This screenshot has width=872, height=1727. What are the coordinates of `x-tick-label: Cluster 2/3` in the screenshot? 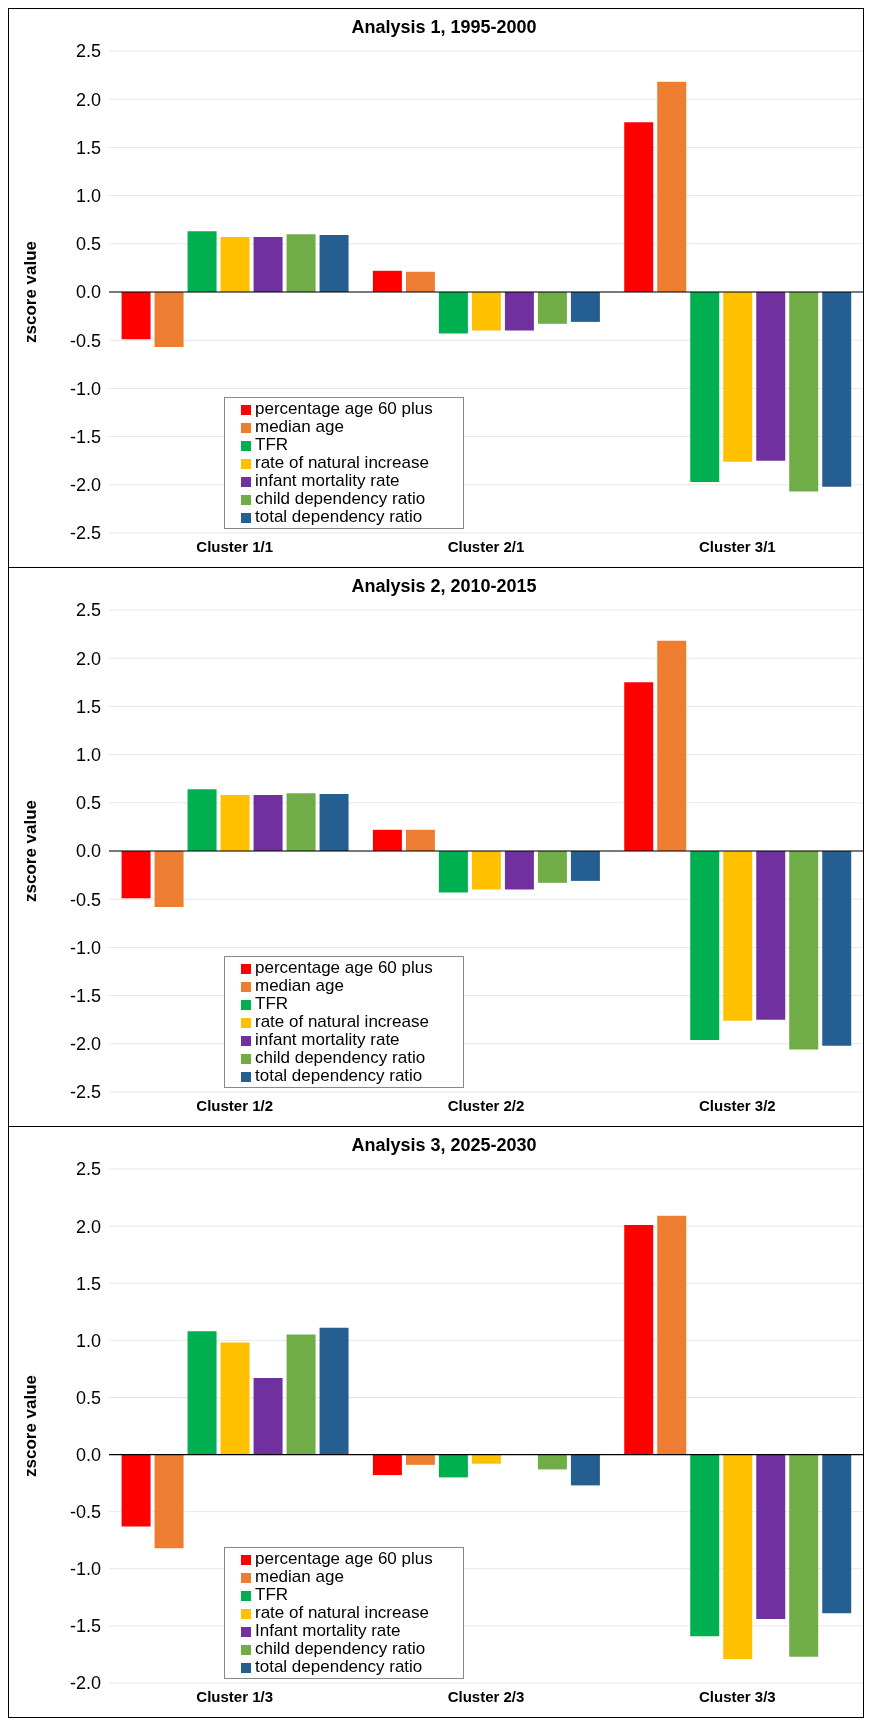 It's located at (486, 1696).